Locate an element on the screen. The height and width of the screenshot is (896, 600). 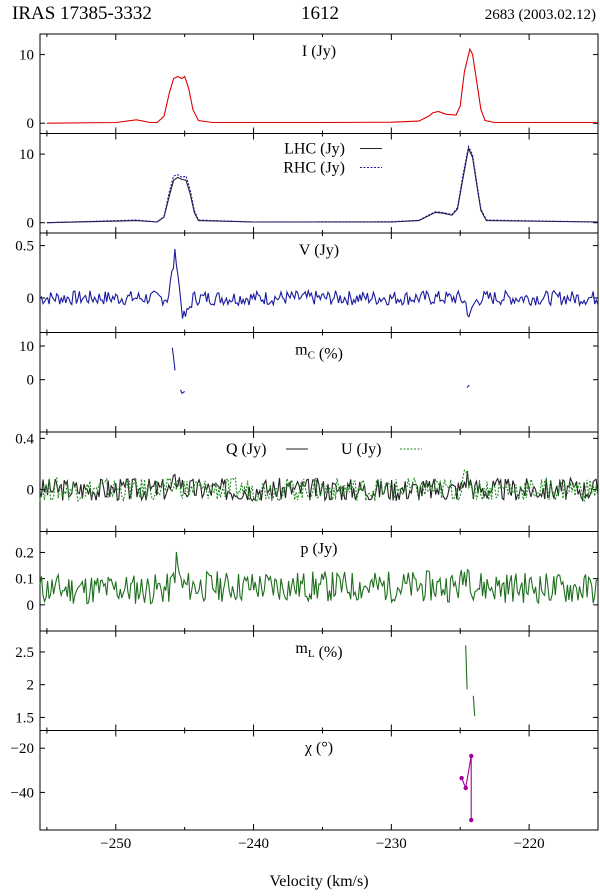
x-axis-label: Velocity (km/s) is located at coordinates (318, 881).